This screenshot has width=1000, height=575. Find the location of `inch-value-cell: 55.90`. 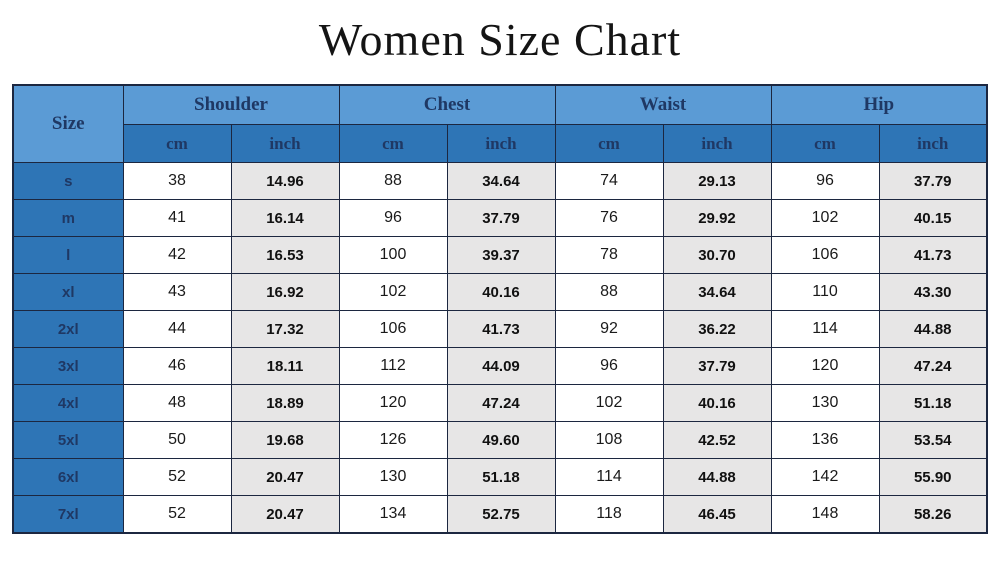

inch-value-cell: 55.90 is located at coordinates (933, 477).